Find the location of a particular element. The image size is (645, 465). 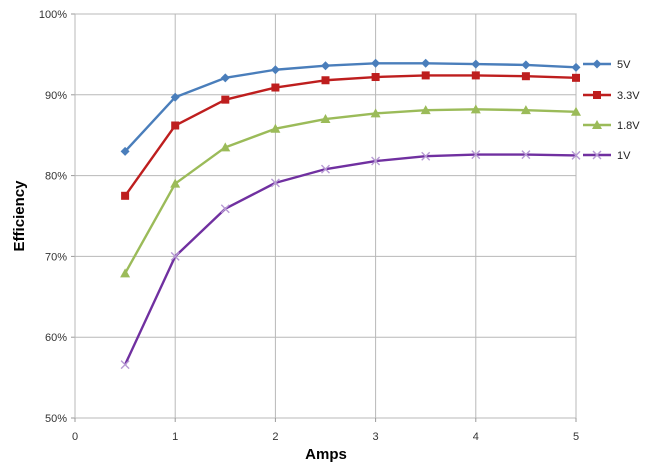

legend-item-33v: 3.3V is located at coordinates (611, 96).